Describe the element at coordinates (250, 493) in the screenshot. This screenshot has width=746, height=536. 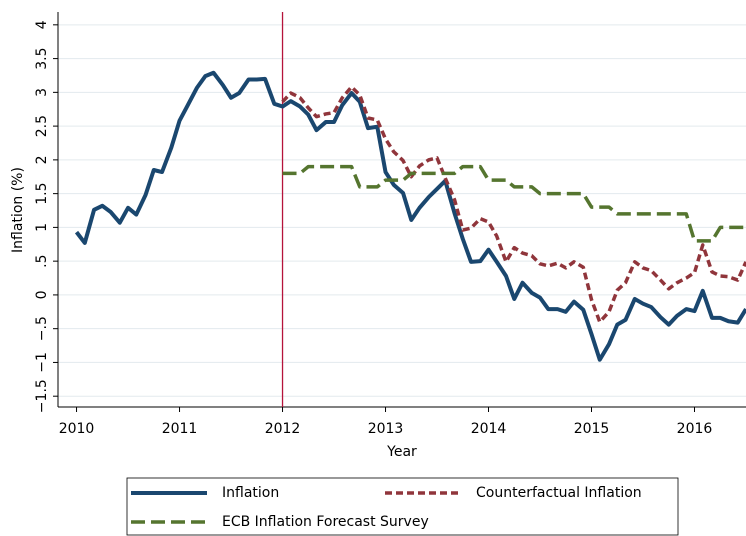
I see `legend-label: Inflation` at that location.